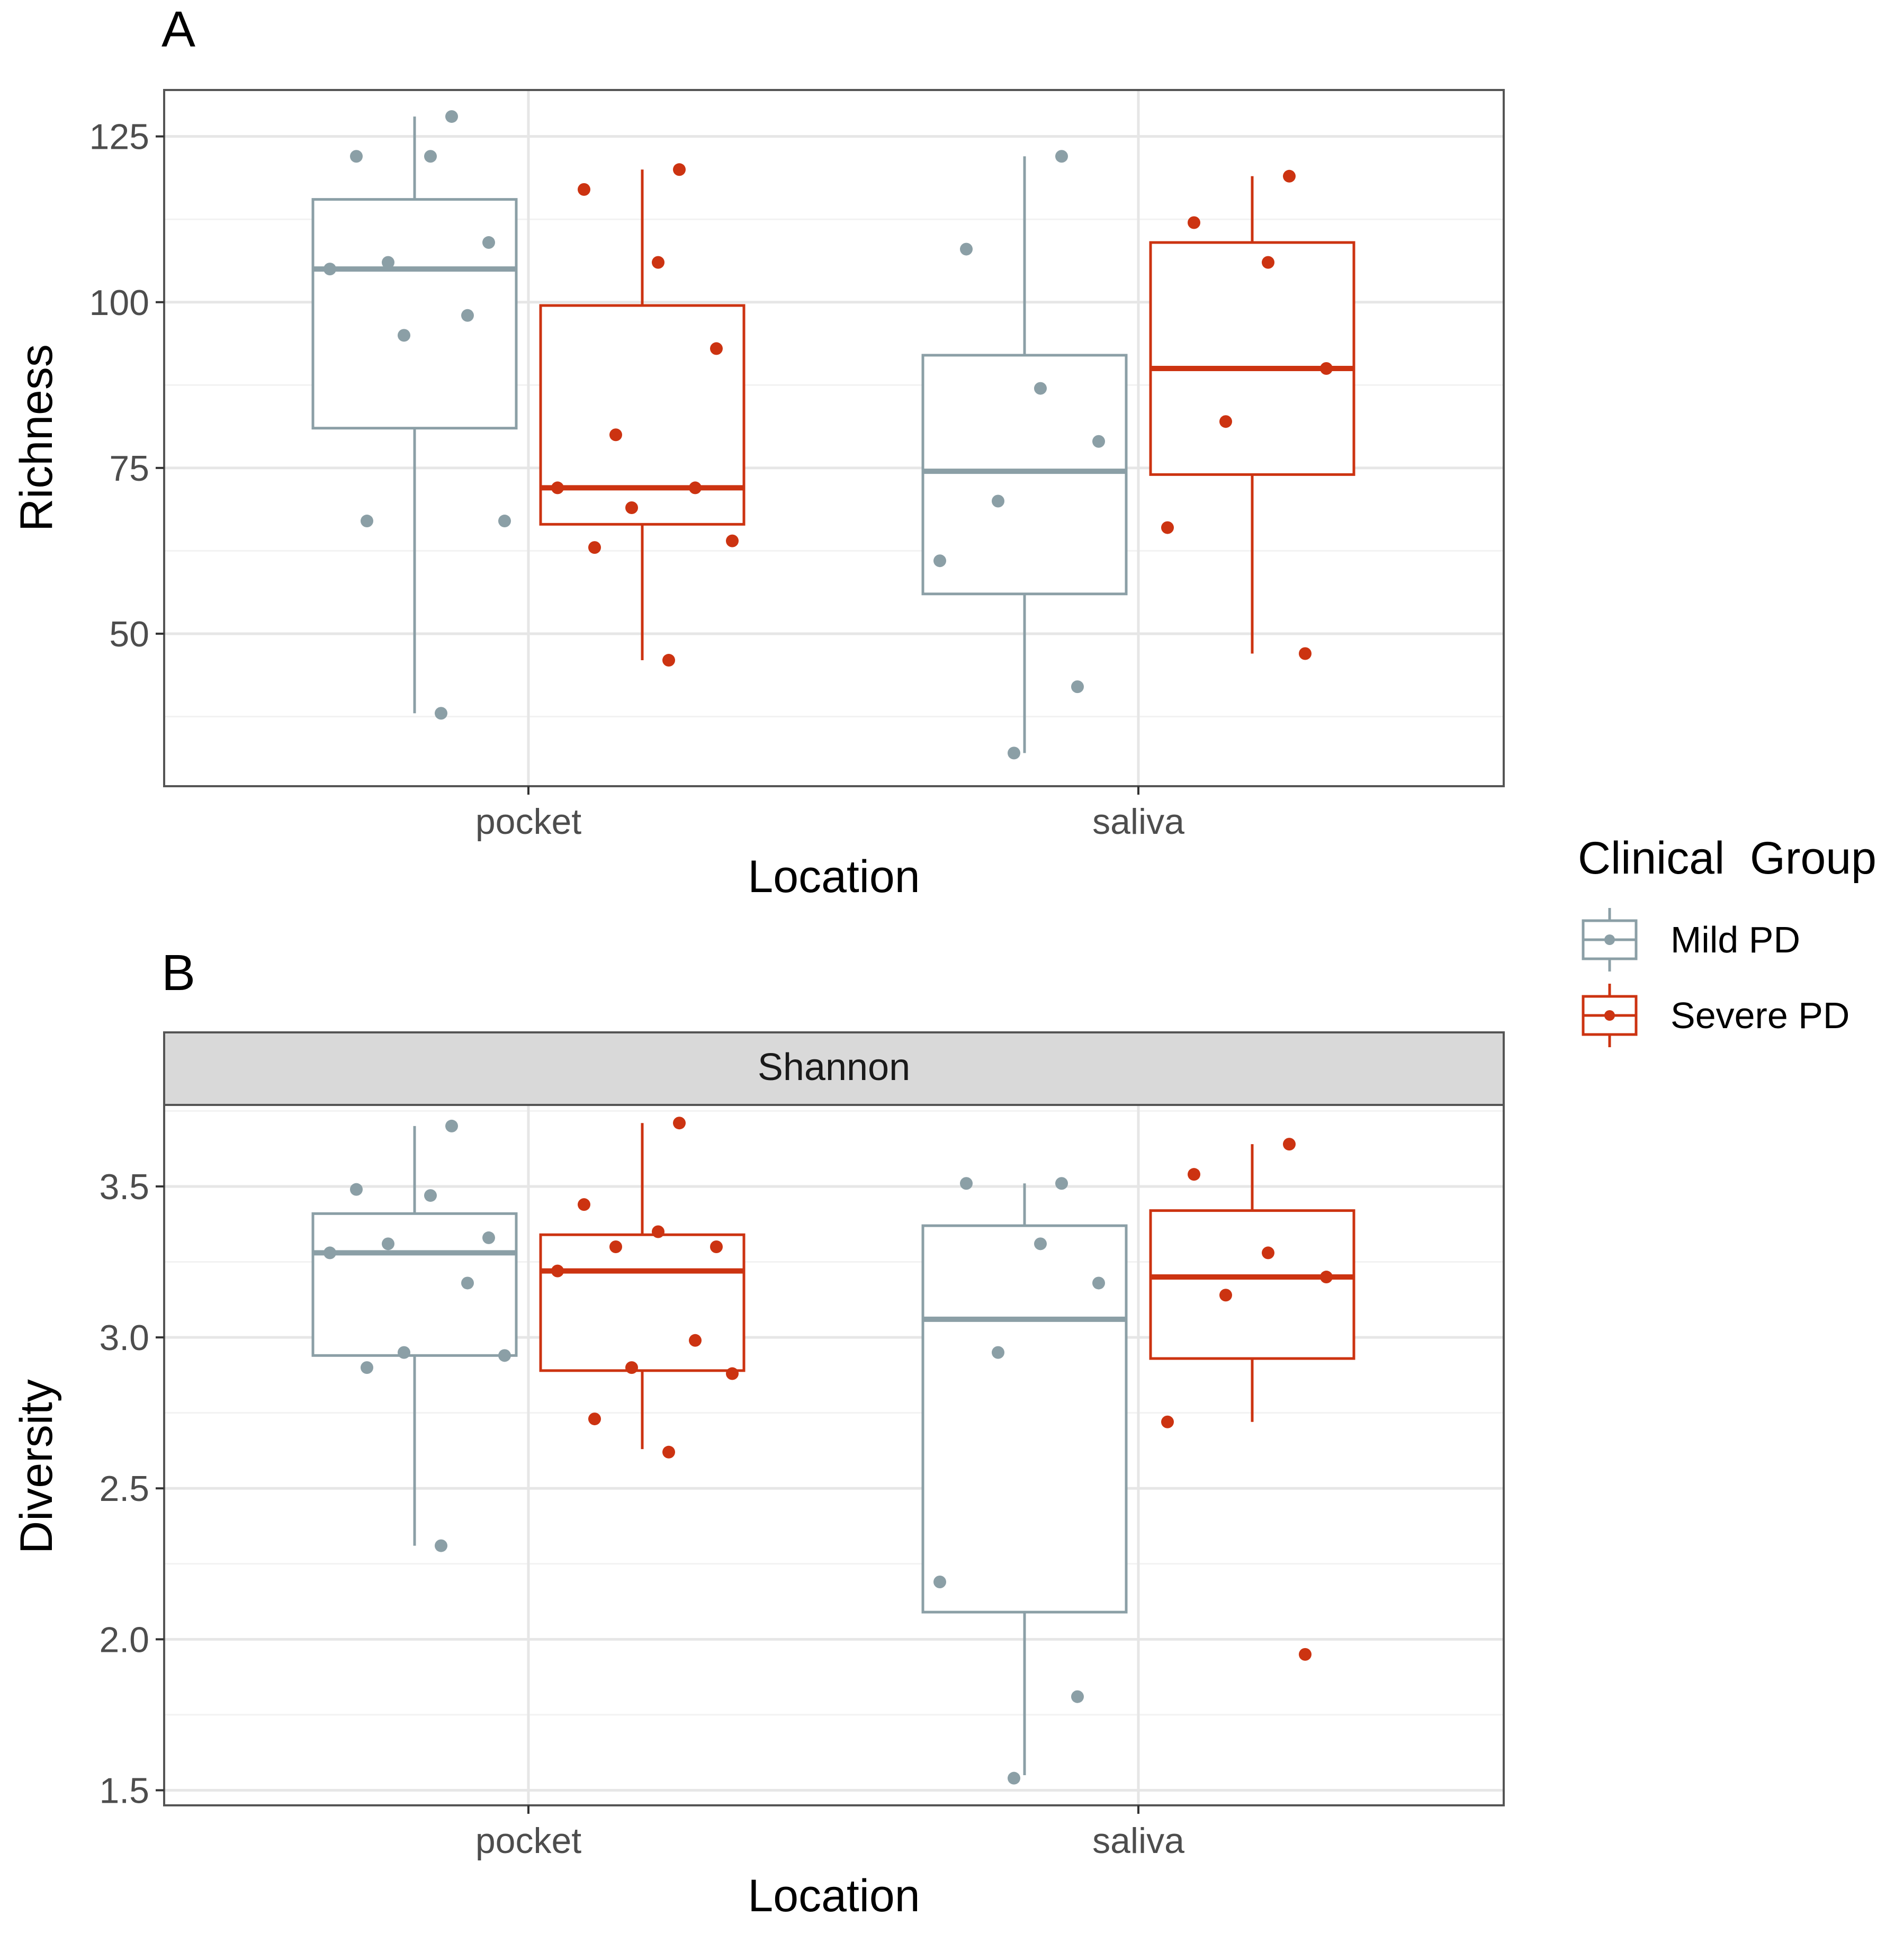 The height and width of the screenshot is (1934, 1904). What do you see at coordinates (1715, 977) in the screenshot?
I see `legend-items: Mild PD Severe PD` at bounding box center [1715, 977].